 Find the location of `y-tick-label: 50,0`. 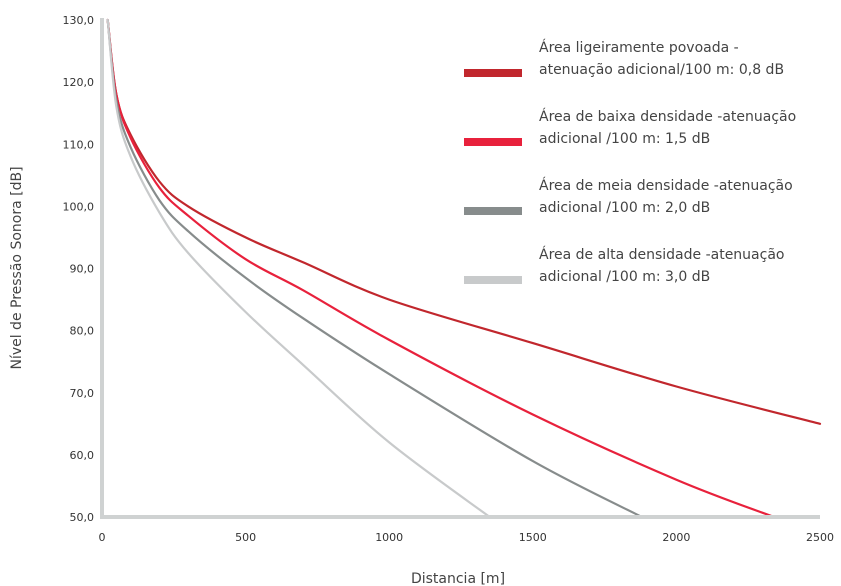

y-tick-label: 50,0 is located at coordinates (82, 517).